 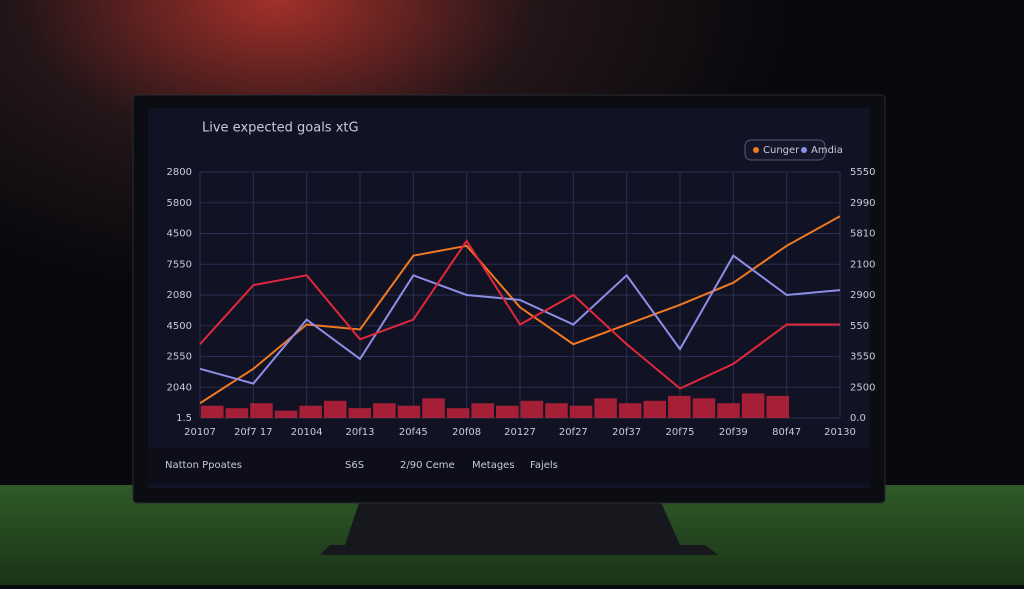 I want to click on y2-tick-label: 0.0, so click(x=858, y=418).